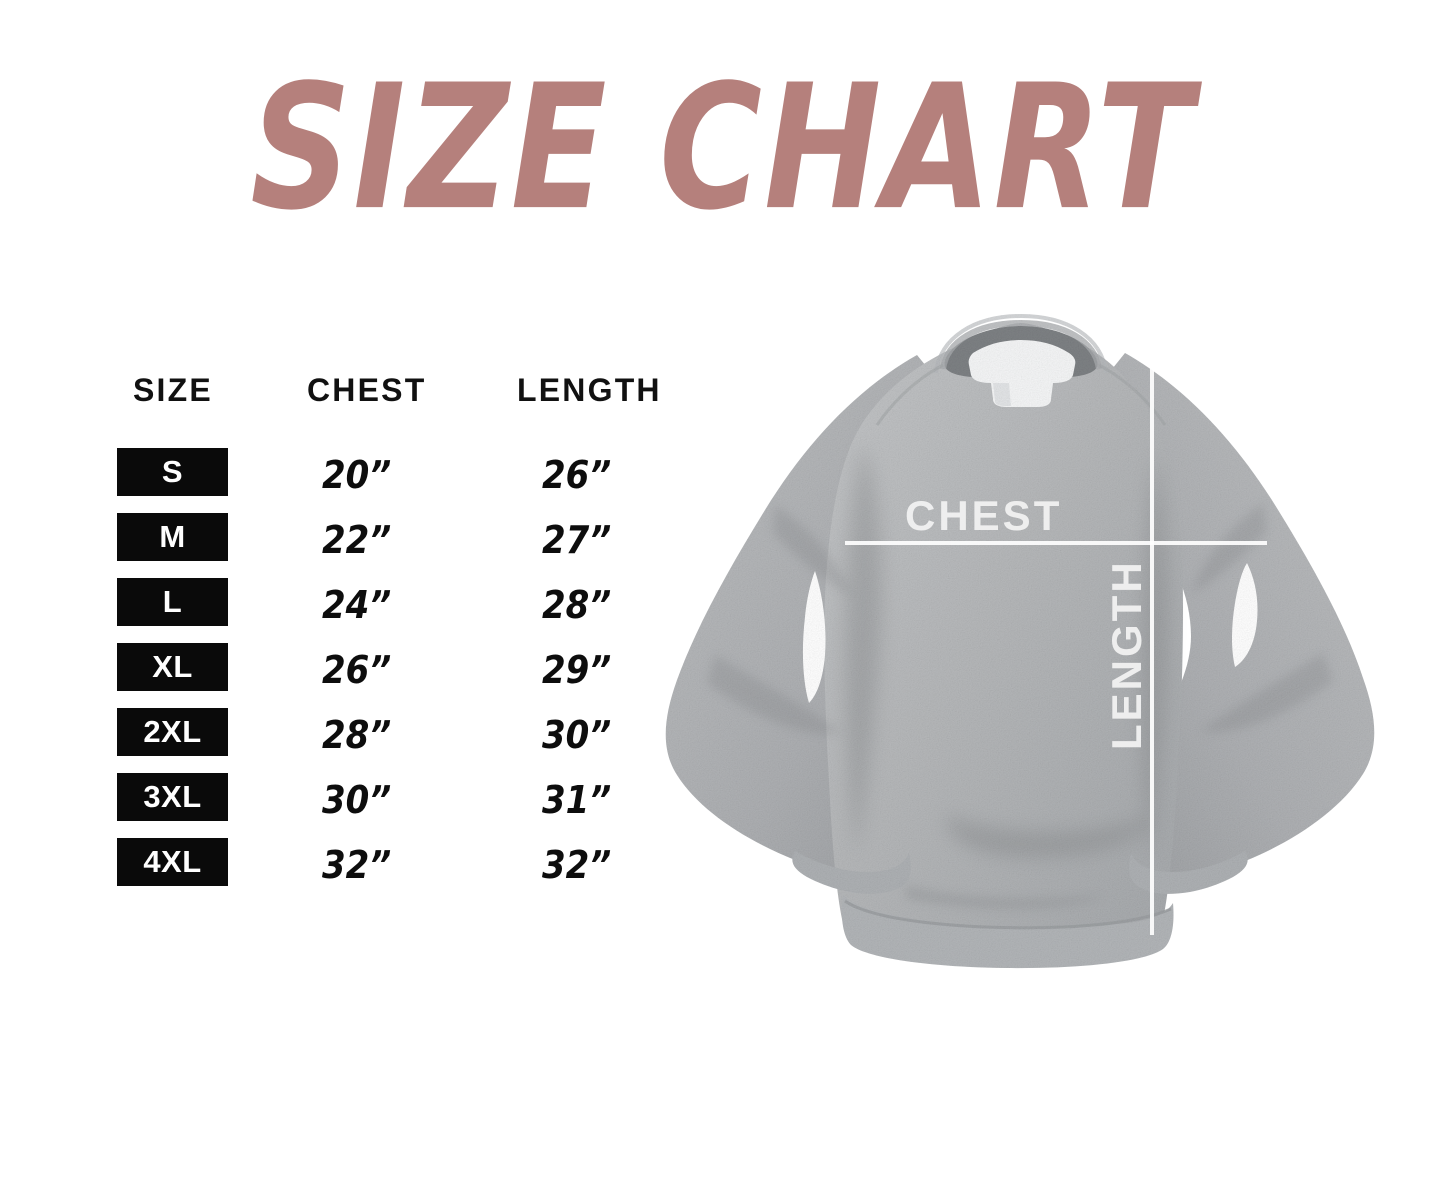 The image size is (1445, 1204). What do you see at coordinates (814, 637) in the screenshot?
I see `left-sleeve-gap` at bounding box center [814, 637].